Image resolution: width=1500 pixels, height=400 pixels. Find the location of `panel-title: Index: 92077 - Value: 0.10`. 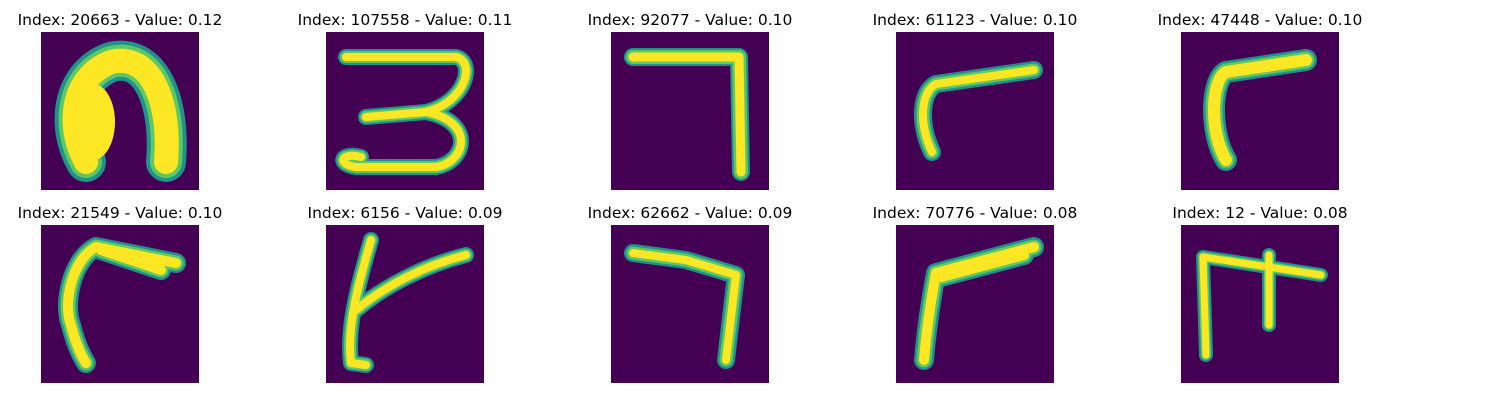

panel-title: Index: 92077 - Value: 0.10 is located at coordinates (690, 20).